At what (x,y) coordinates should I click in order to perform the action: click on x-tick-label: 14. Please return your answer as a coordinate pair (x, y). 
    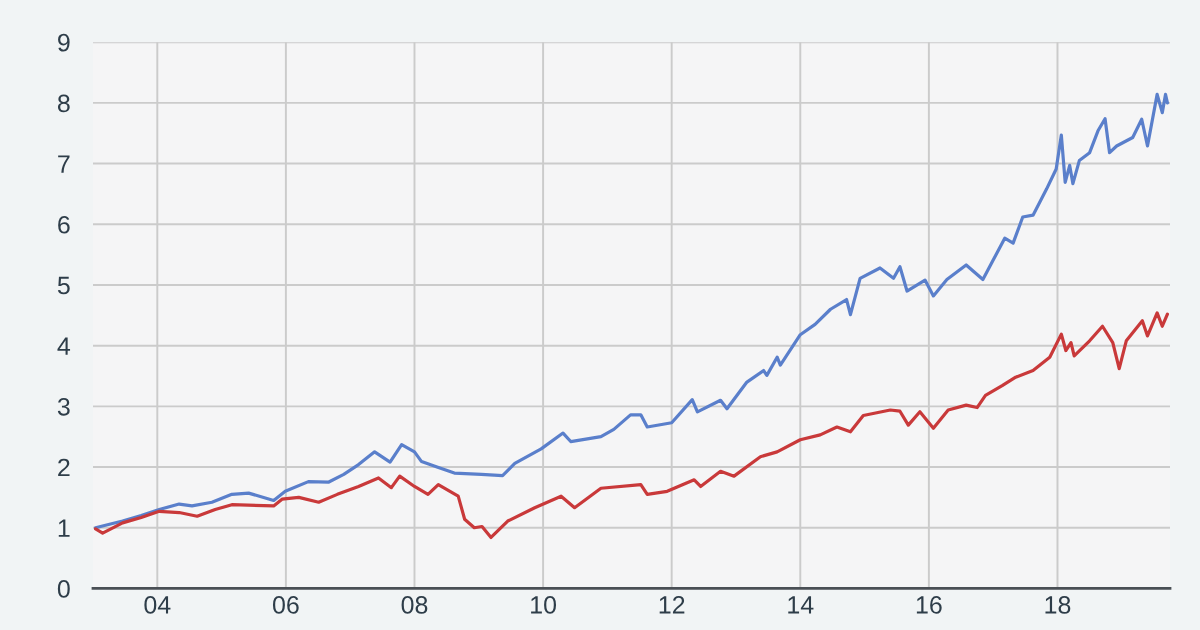
    Looking at the image, I should click on (801, 605).